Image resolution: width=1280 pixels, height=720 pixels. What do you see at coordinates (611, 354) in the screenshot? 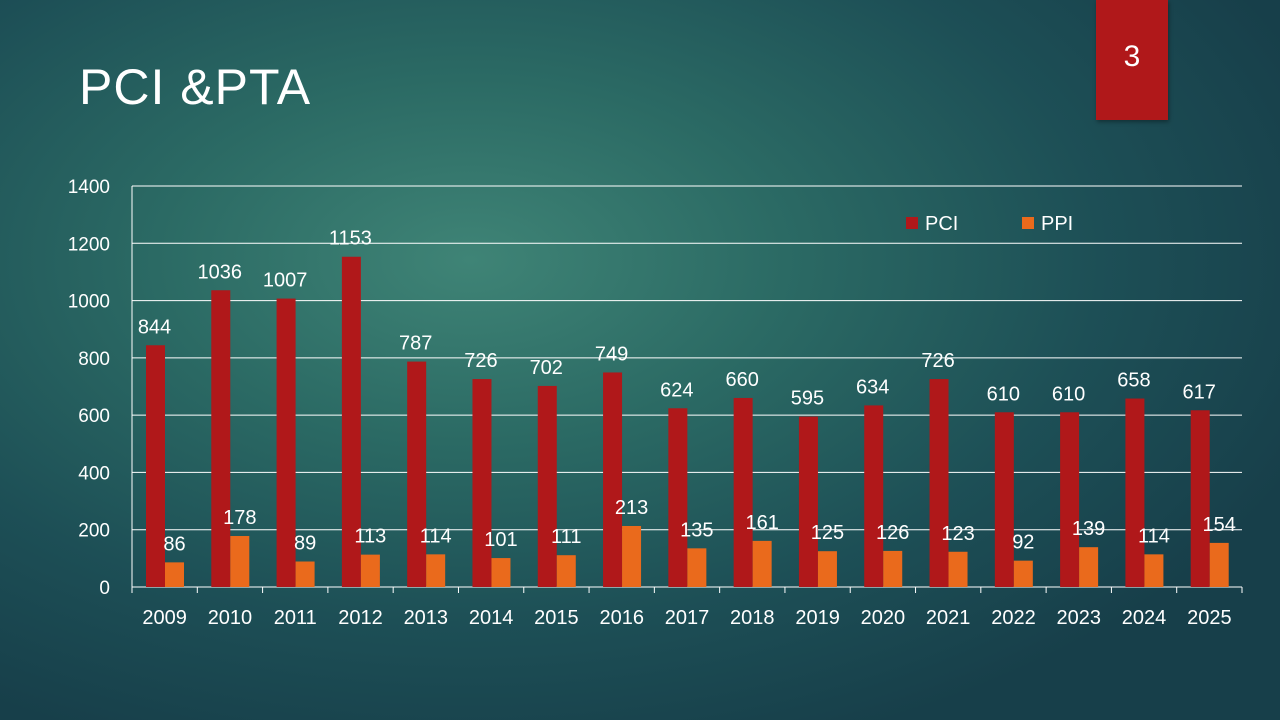
I see `pci-data-label: 749` at bounding box center [611, 354].